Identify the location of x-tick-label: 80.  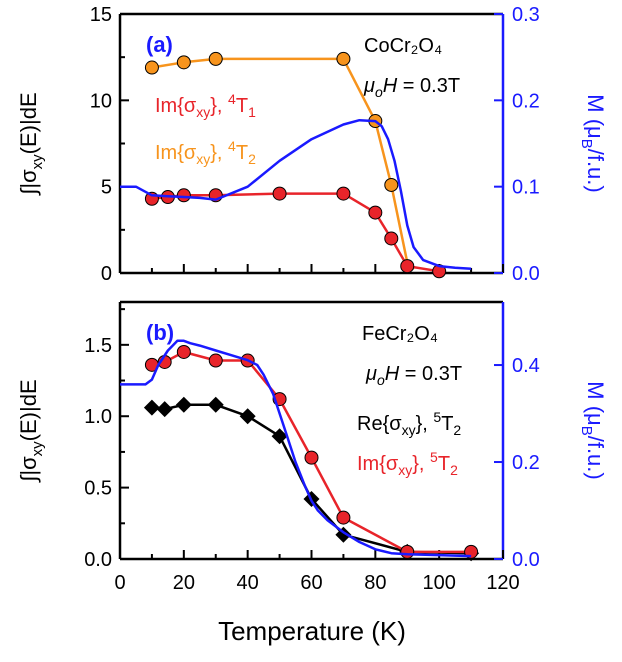
(375, 583).